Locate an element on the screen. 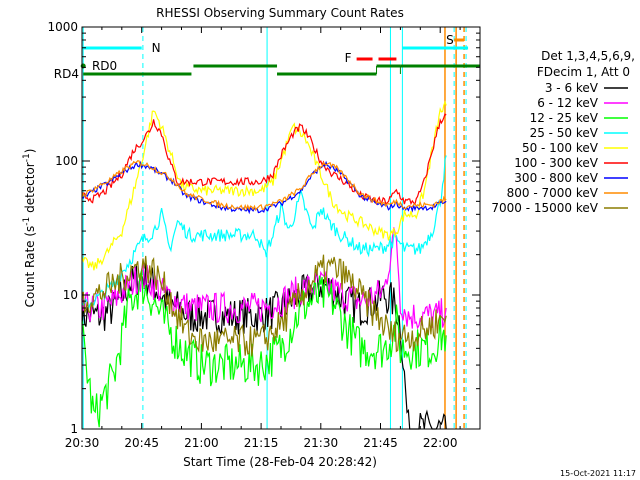 The height and width of the screenshot is (480, 640). legend-header-line-2: FDecim 1, Att 0 is located at coordinates (583, 72).